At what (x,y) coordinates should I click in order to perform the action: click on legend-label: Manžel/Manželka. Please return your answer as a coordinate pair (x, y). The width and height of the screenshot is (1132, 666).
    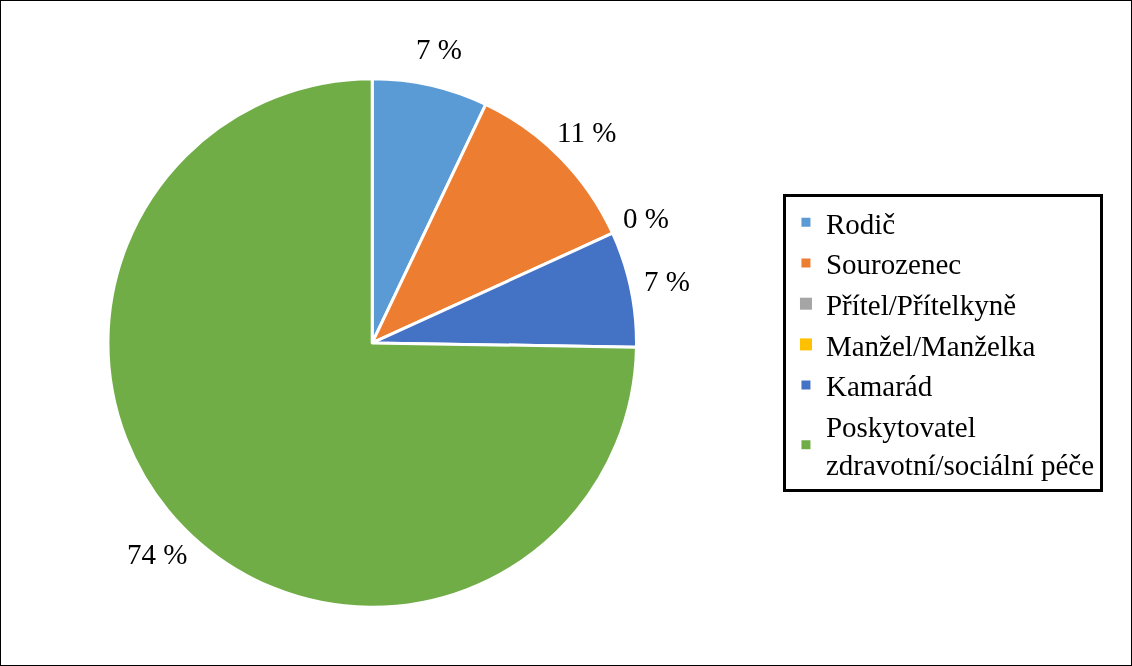
    Looking at the image, I should click on (930, 345).